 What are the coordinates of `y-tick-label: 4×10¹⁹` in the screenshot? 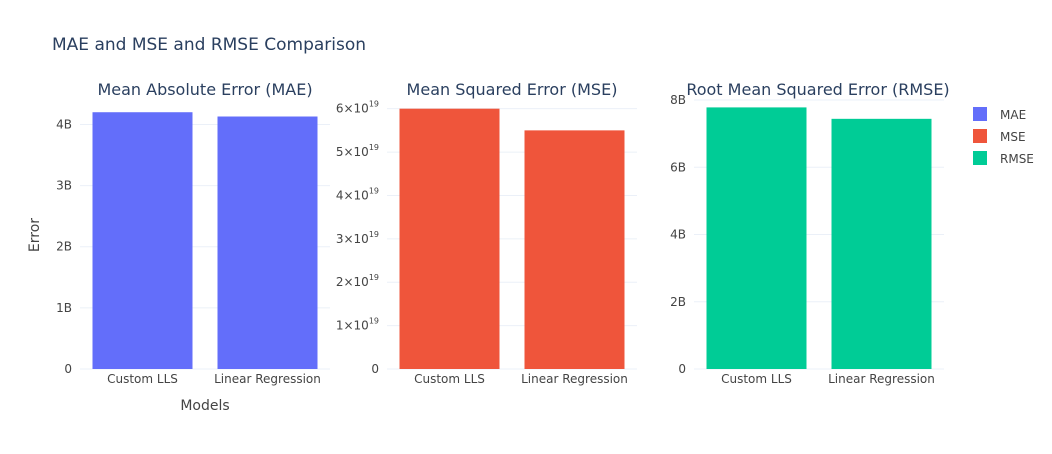 It's located at (357, 194).